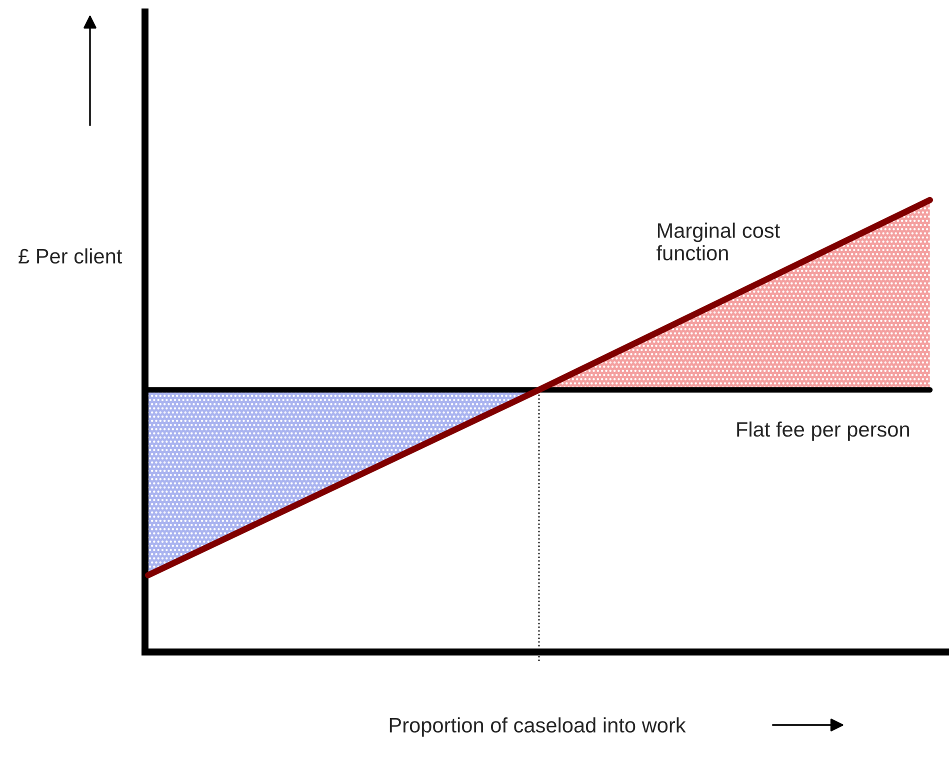 This screenshot has width=949, height=758. Describe the element at coordinates (70, 256) in the screenshot. I see `y-axis-title: £ Per client` at that location.